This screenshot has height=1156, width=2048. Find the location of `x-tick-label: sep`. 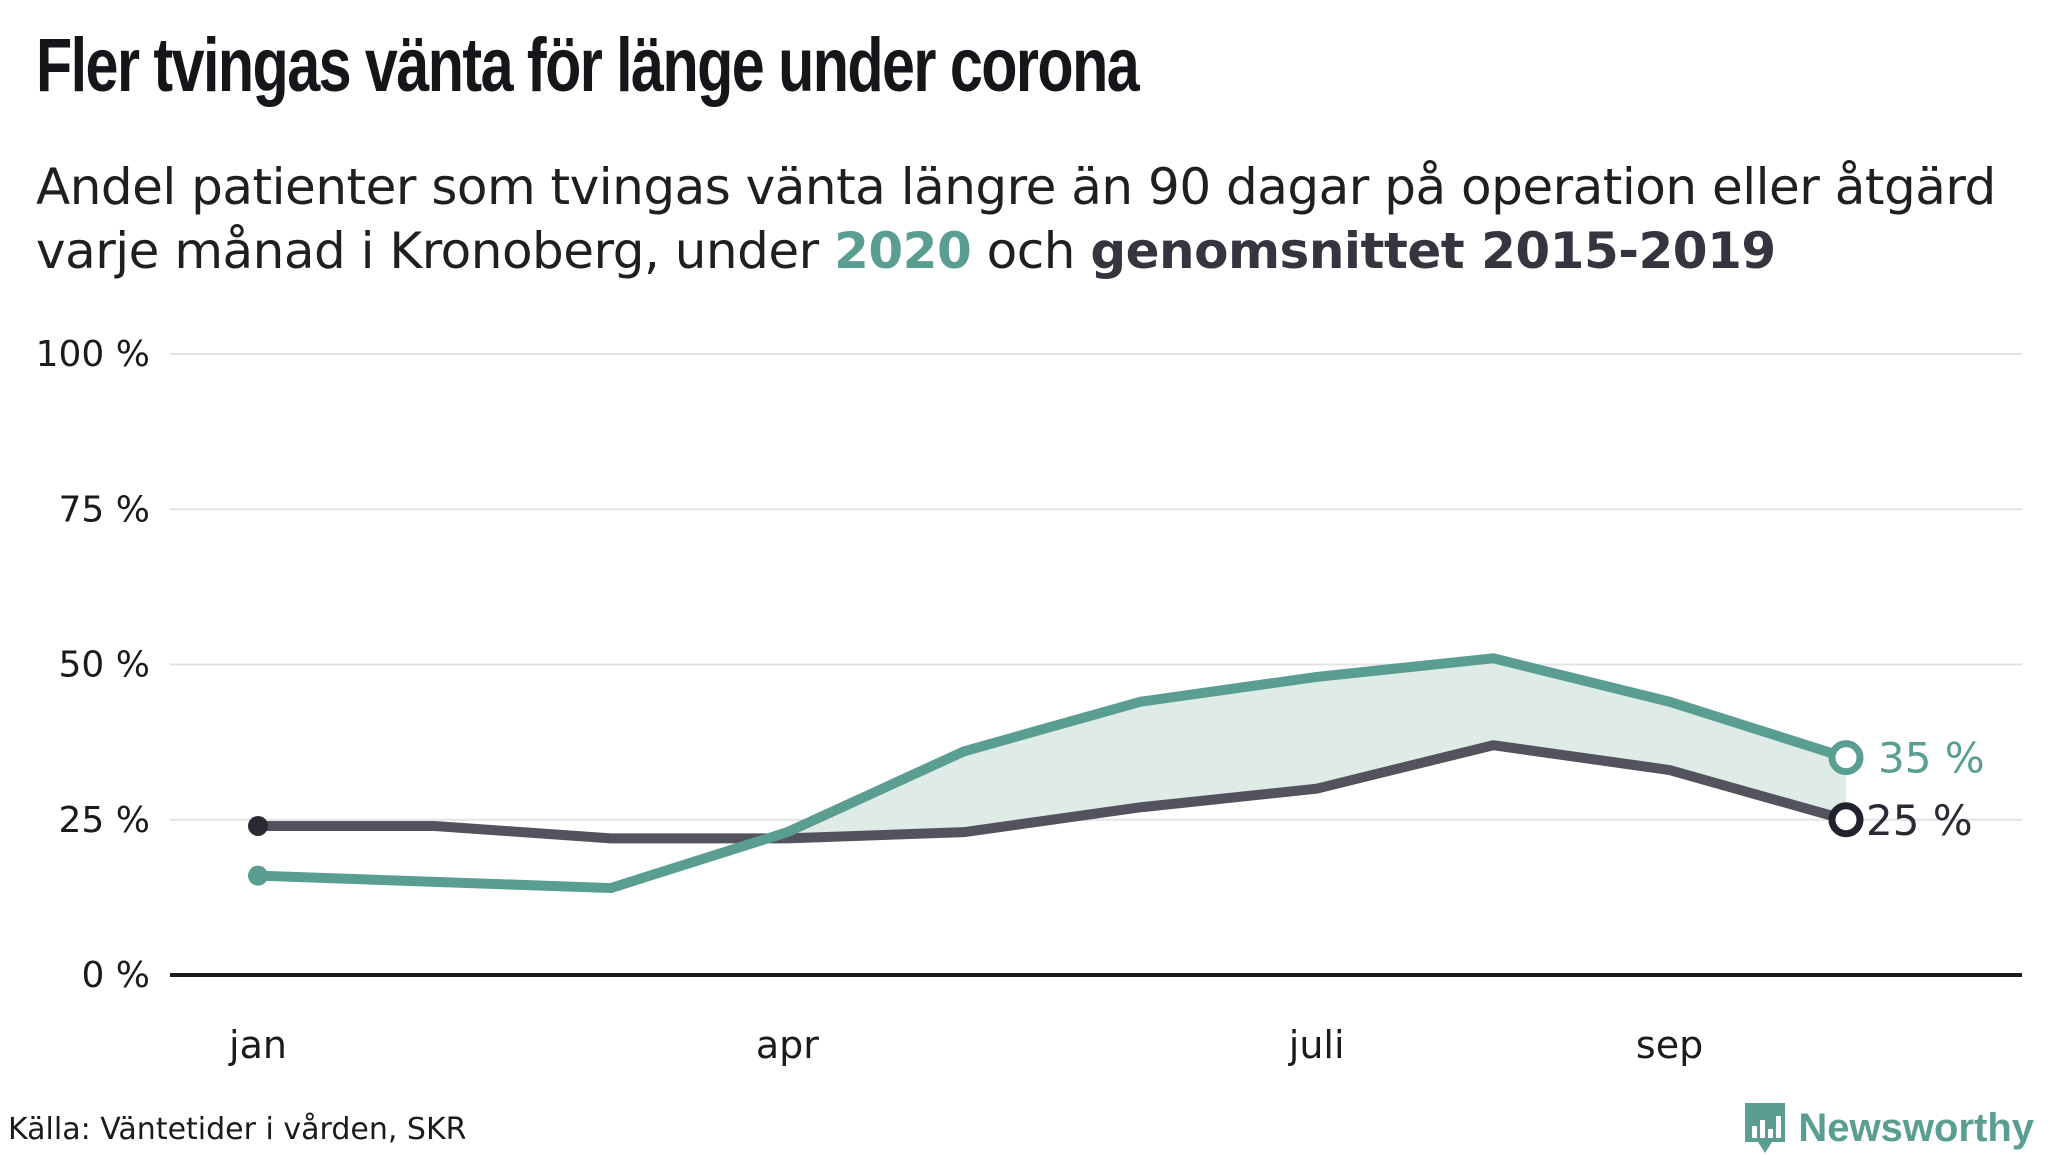

x-tick-label: sep is located at coordinates (1669, 1045).